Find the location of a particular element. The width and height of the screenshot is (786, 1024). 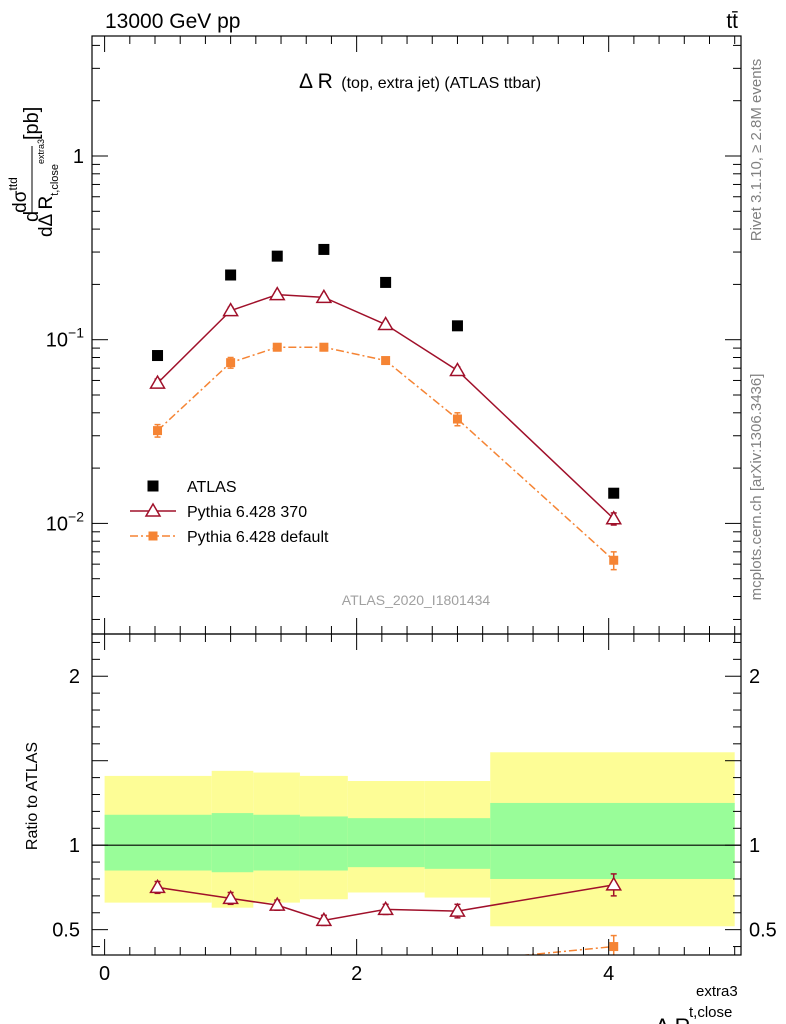

svg-text: dσttd is located at coordinates (18, 195).